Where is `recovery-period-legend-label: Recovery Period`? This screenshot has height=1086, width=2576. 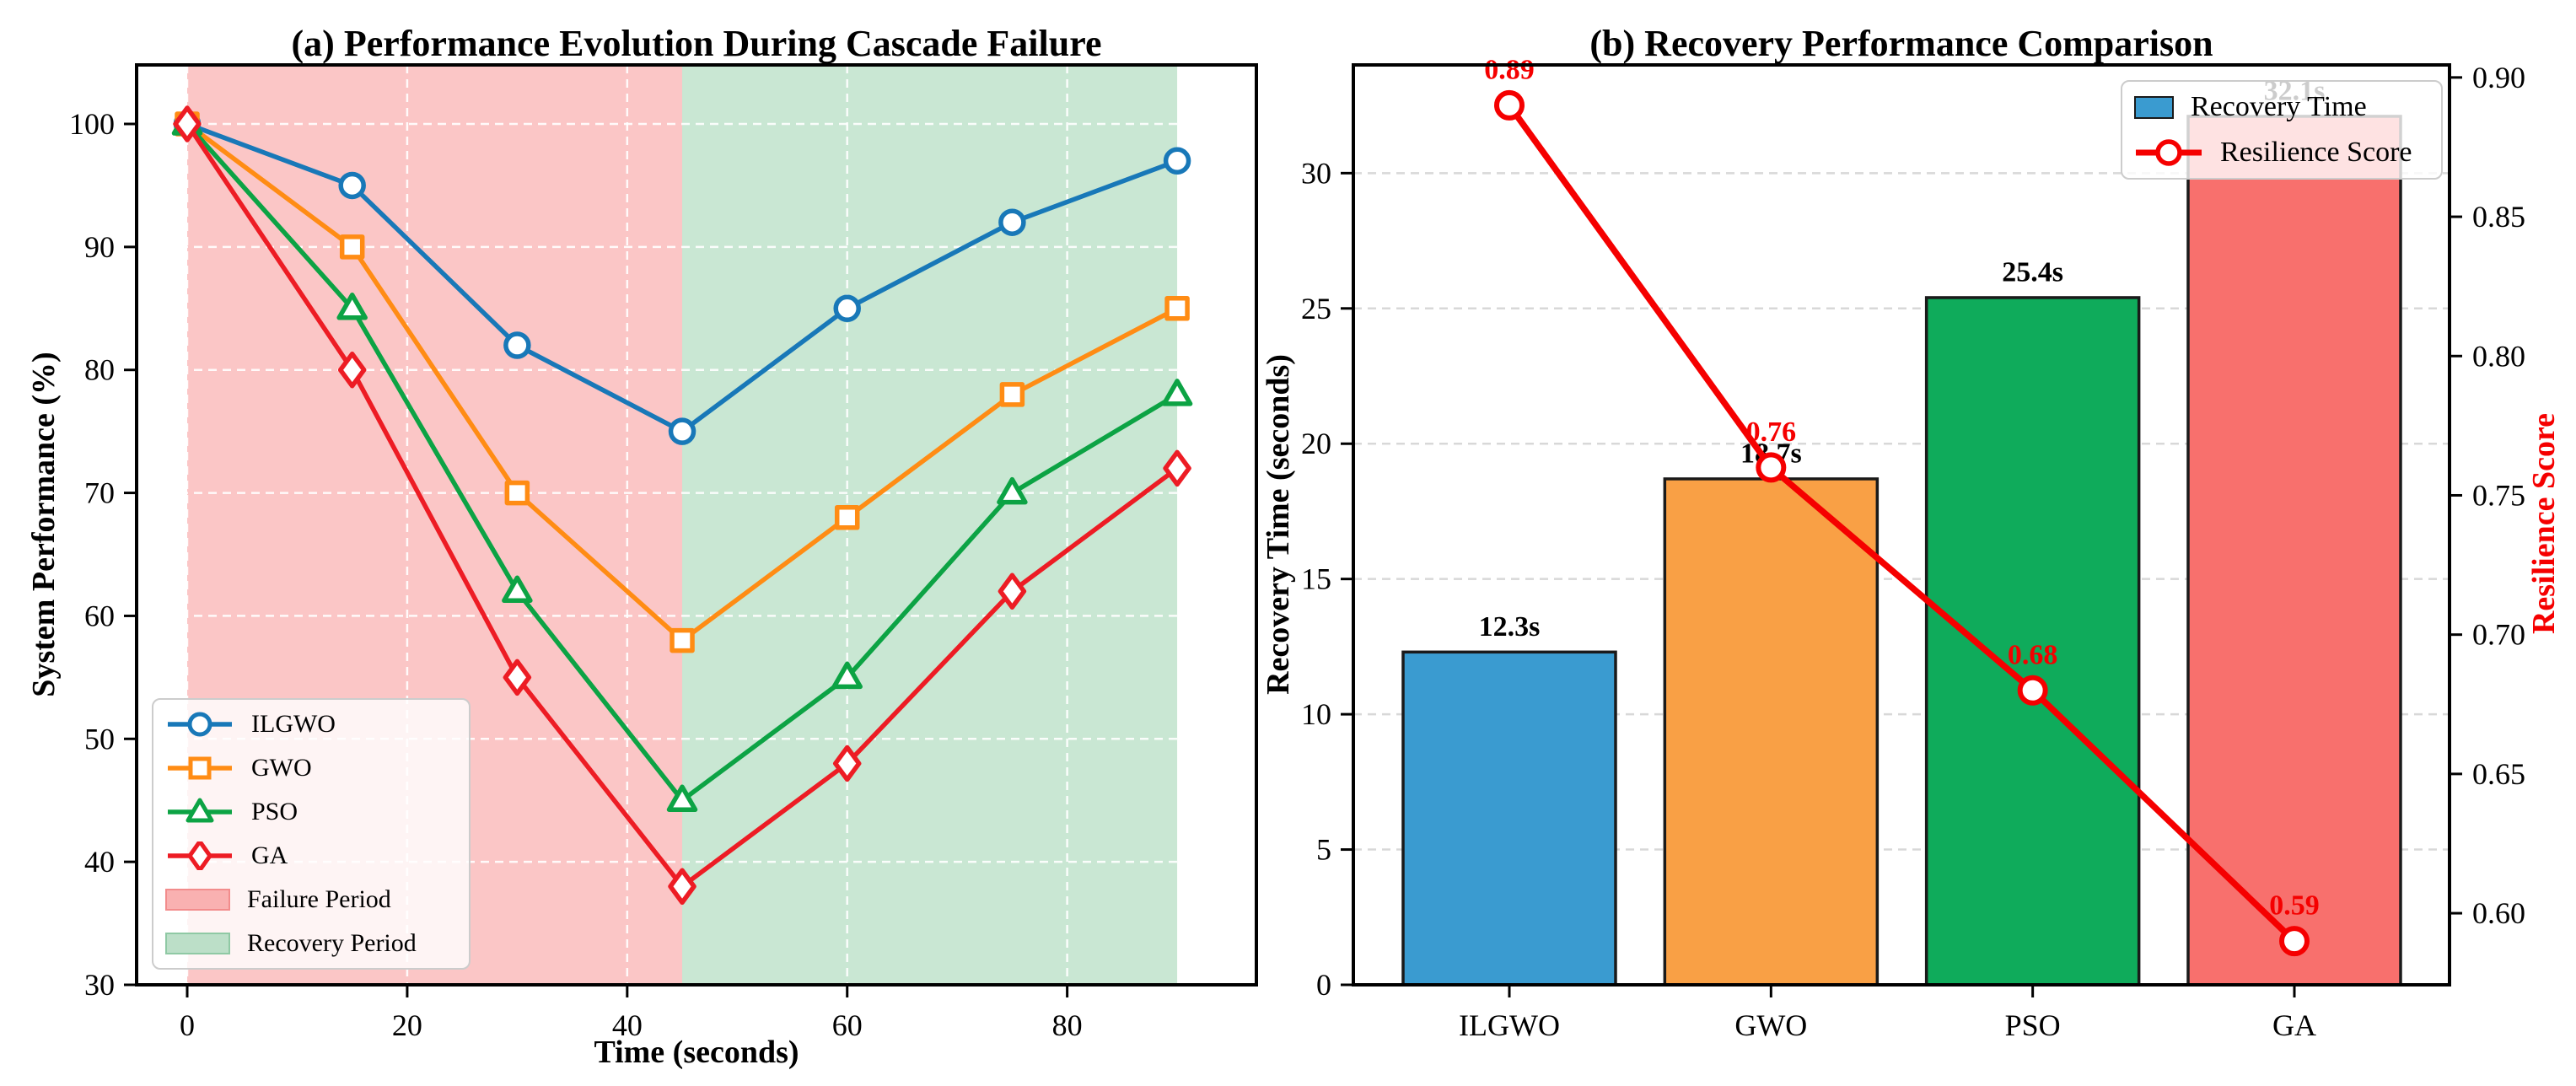 recovery-period-legend-label: Recovery Period is located at coordinates (332, 943).